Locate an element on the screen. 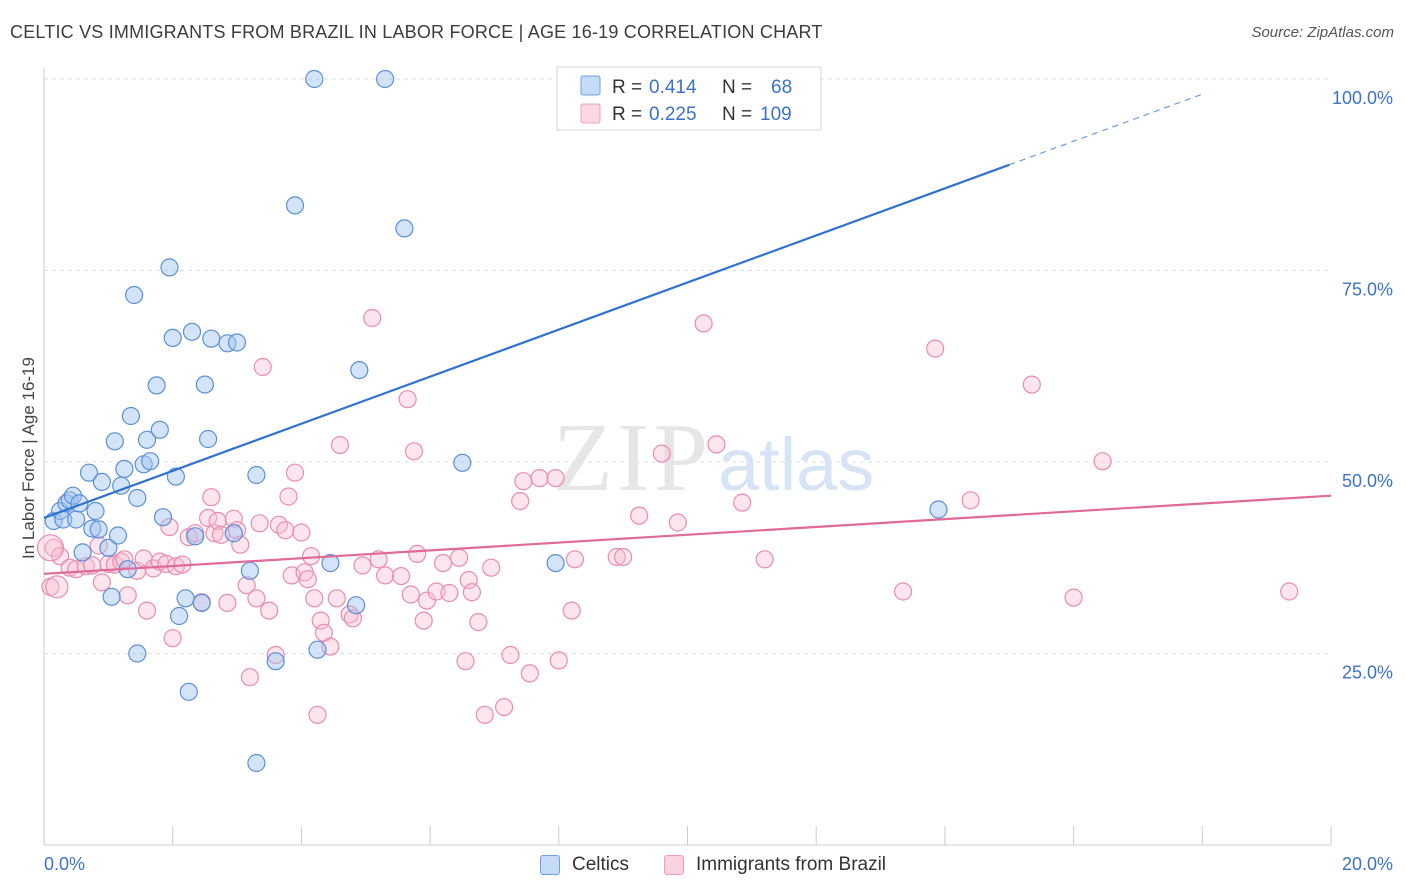 This screenshot has height=892, width=1406. stats-n-label-brazil: N = is located at coordinates (737, 114).